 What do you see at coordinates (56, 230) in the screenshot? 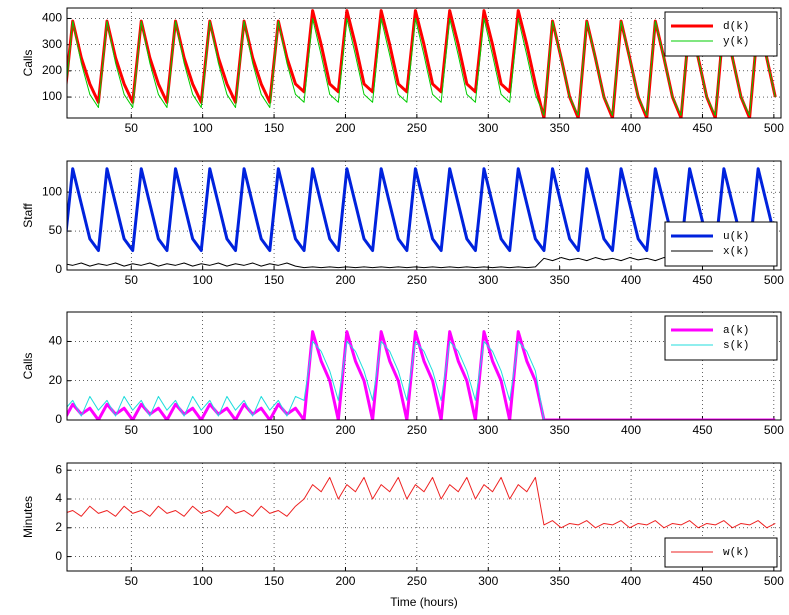
I see `y-tick-label: 50` at bounding box center [56, 230].